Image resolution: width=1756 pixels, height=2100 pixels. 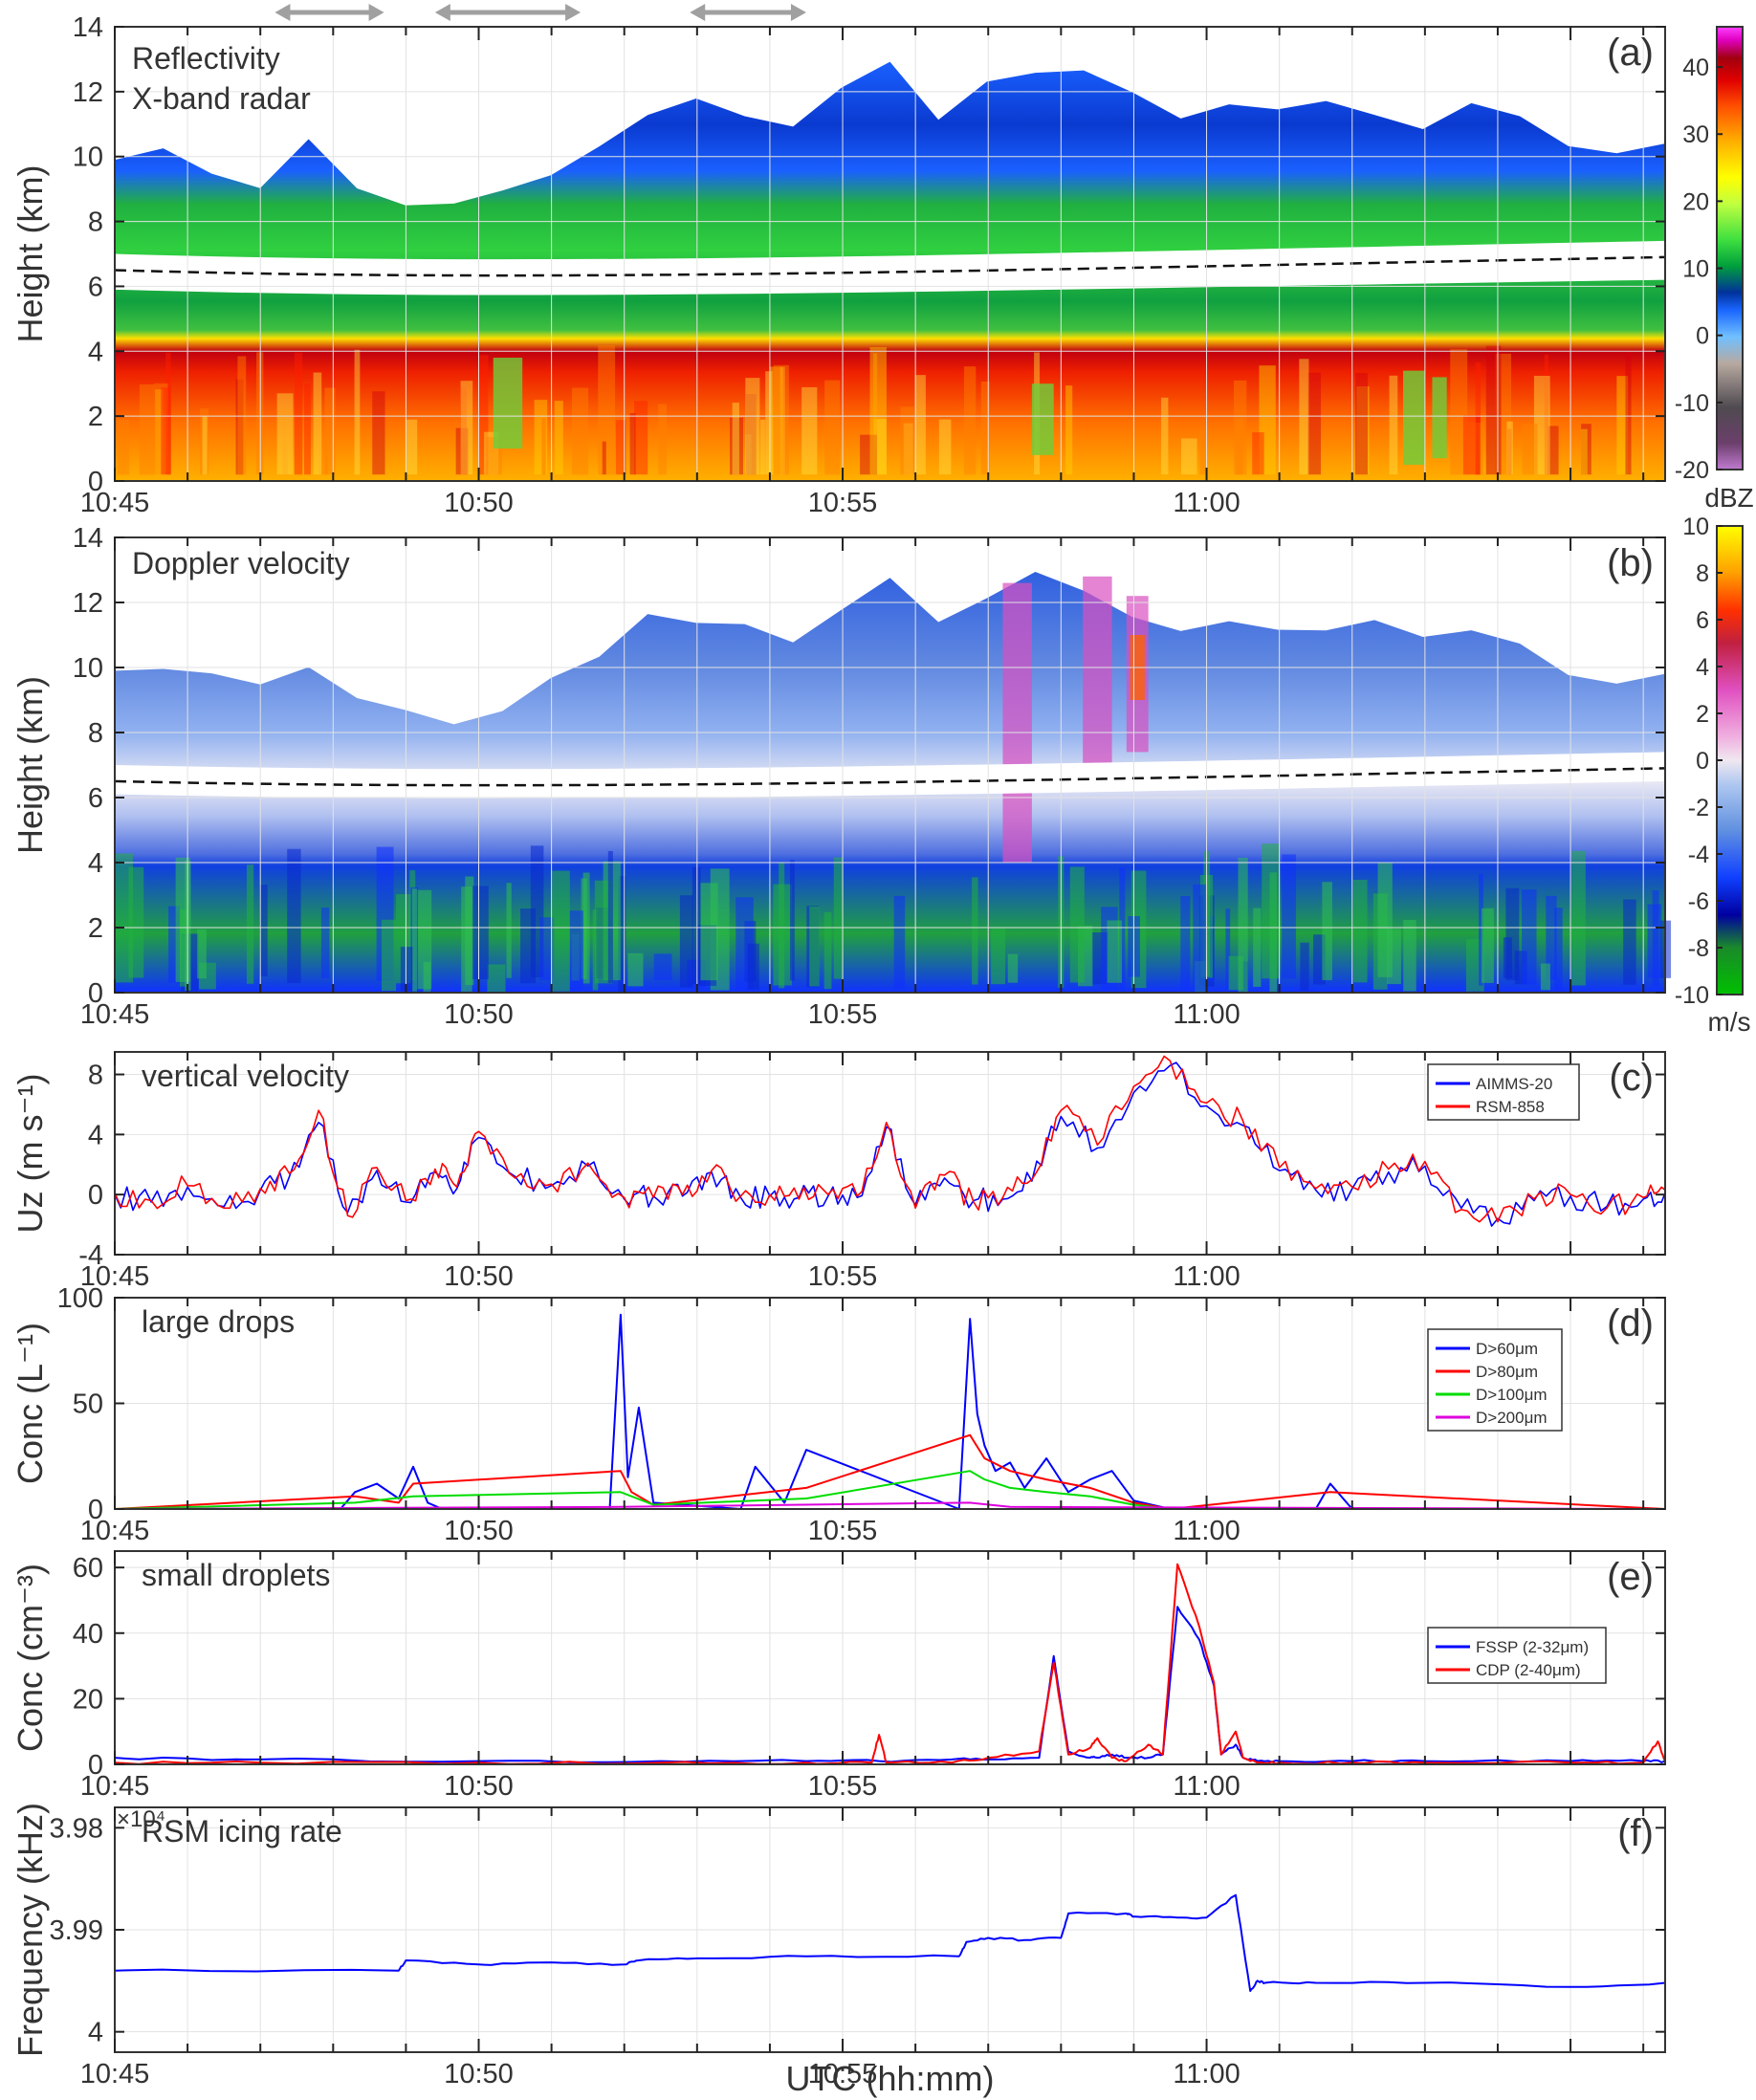 I want to click on y-axis-label: Frequency (kHz), so click(x=30, y=1930).